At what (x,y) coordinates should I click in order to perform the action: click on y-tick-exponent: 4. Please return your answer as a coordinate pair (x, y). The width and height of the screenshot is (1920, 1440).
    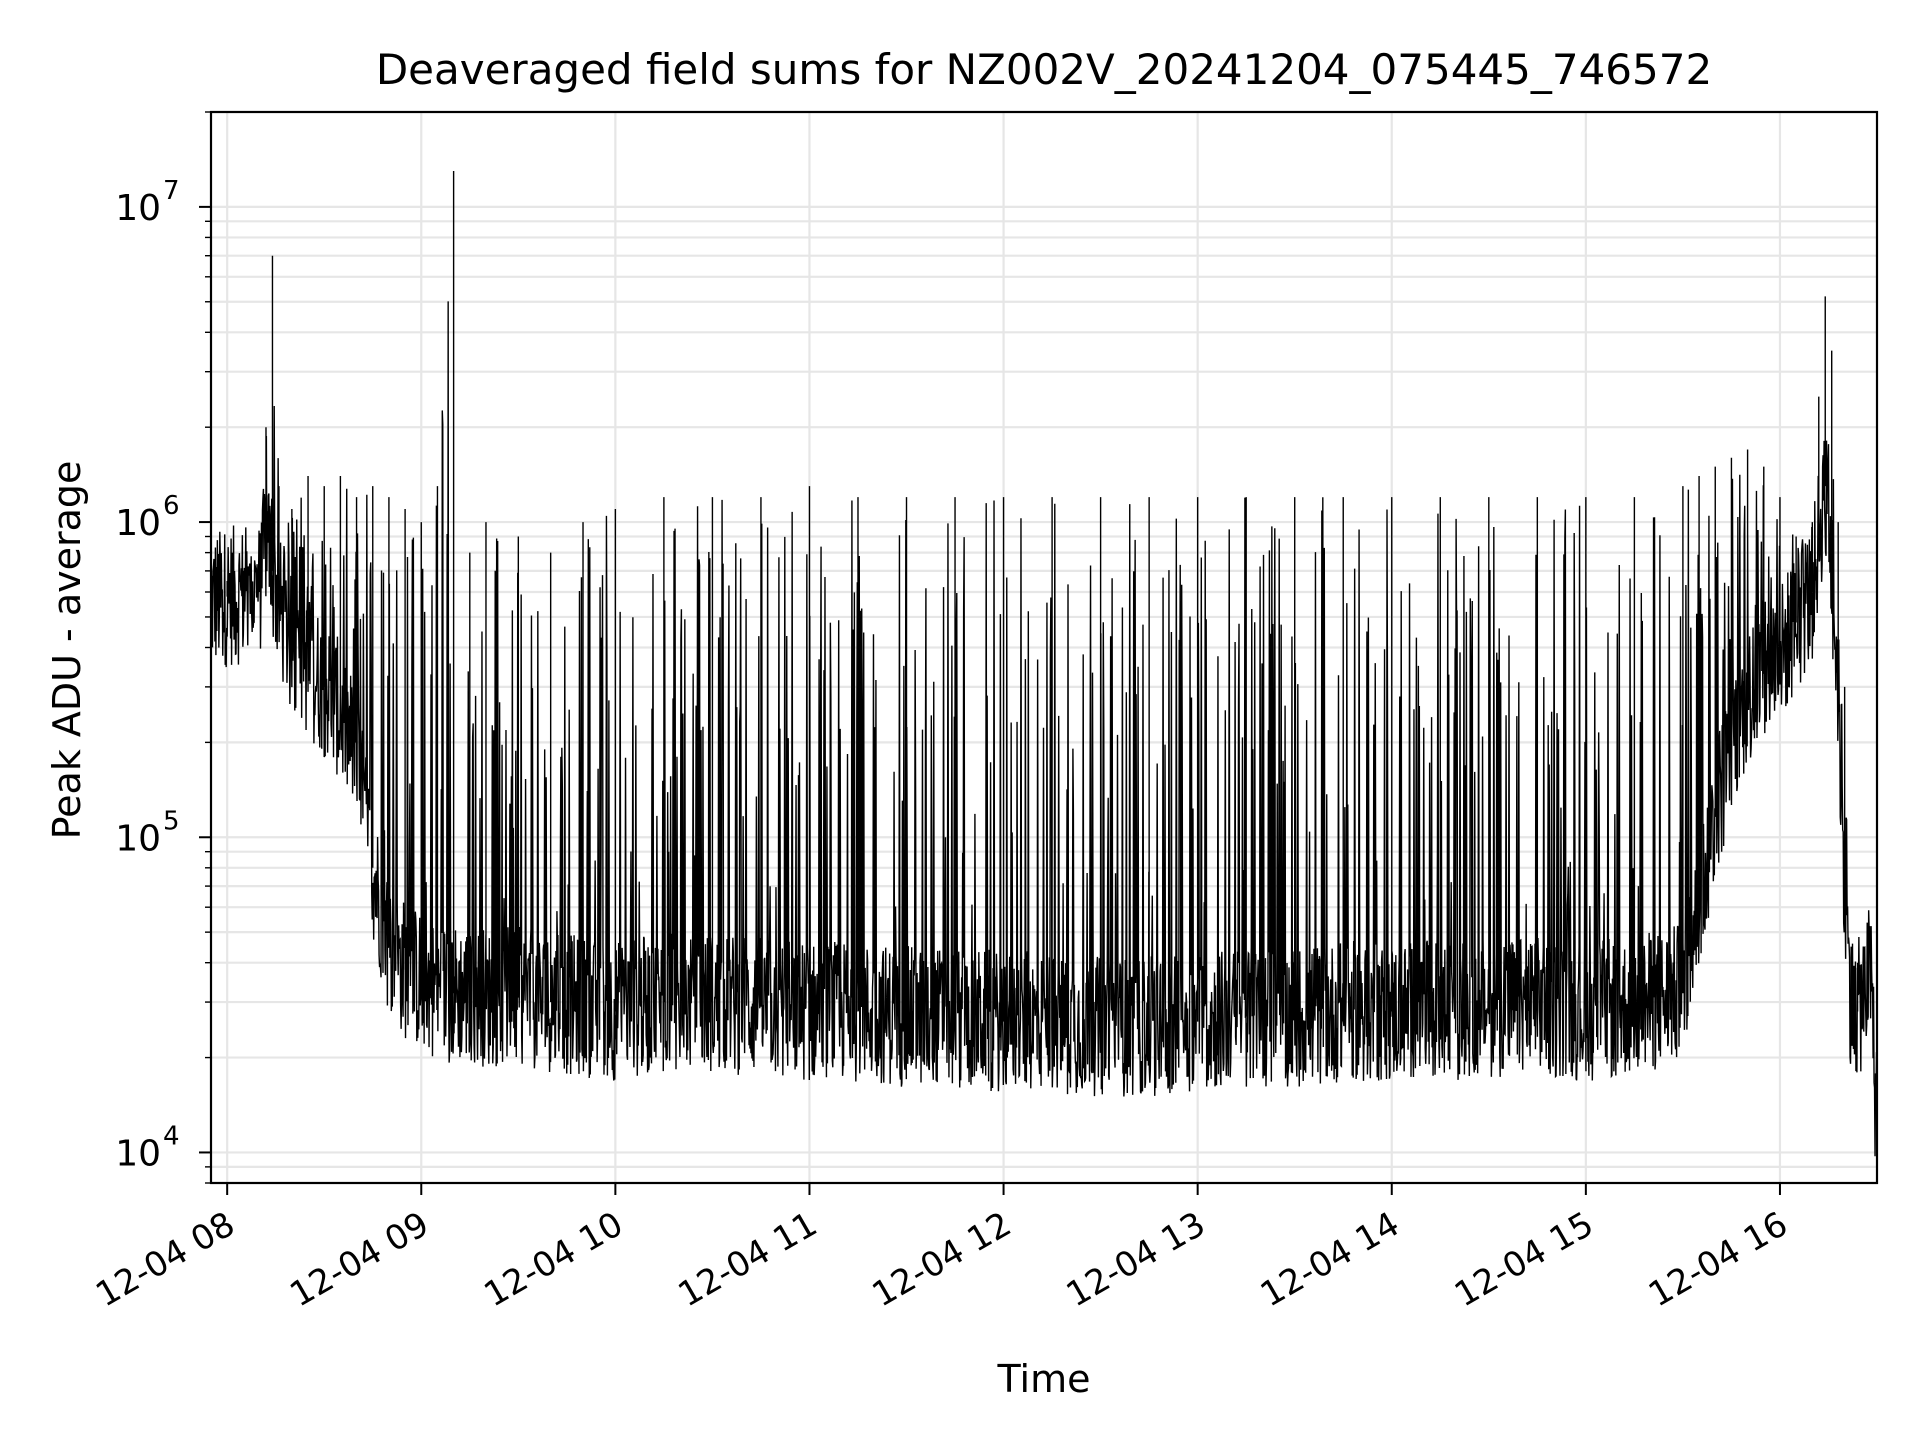
    Looking at the image, I should click on (171, 1136).